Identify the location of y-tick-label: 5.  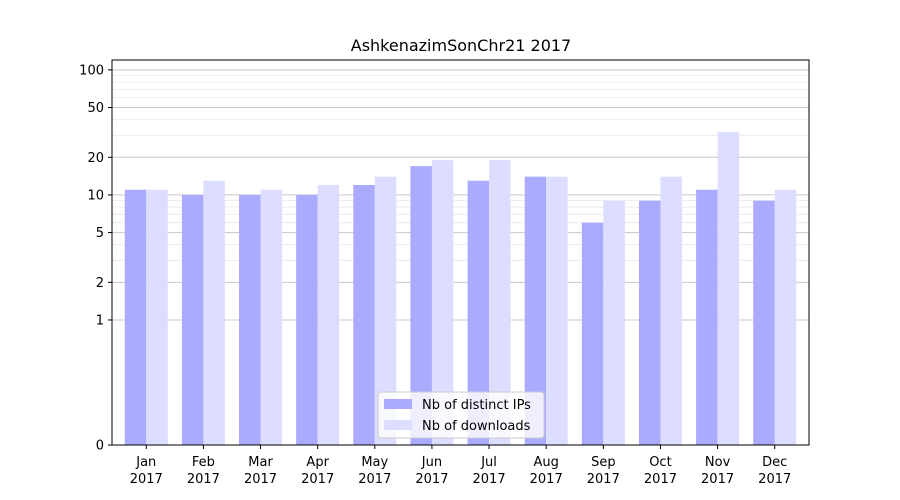
(100, 233).